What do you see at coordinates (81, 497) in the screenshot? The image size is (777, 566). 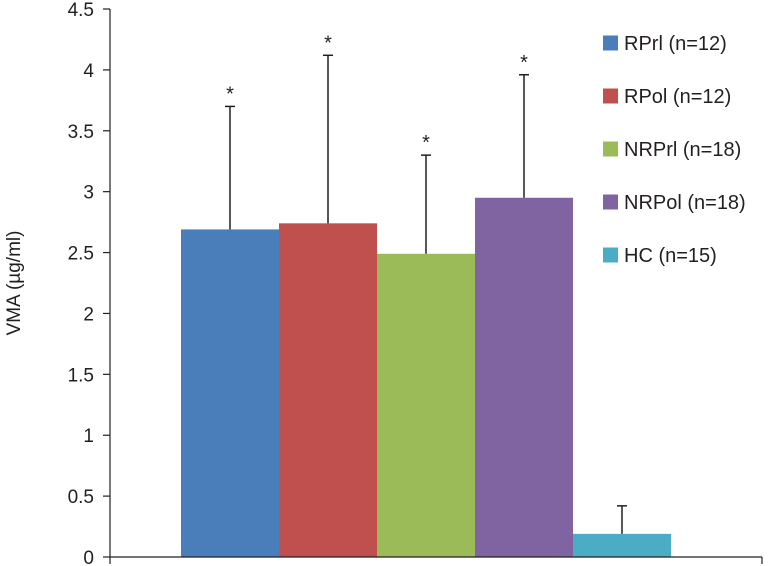 I see `y-tick-label: 0.5` at bounding box center [81, 497].